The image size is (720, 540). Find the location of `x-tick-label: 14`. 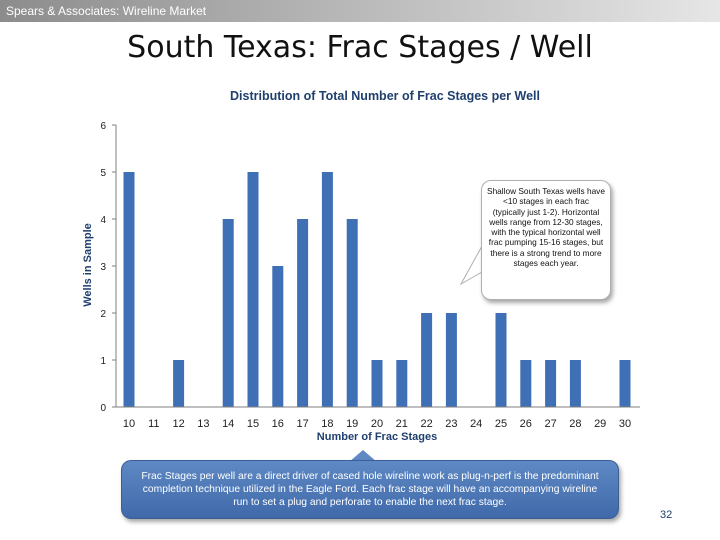

x-tick-label: 14 is located at coordinates (228, 424).